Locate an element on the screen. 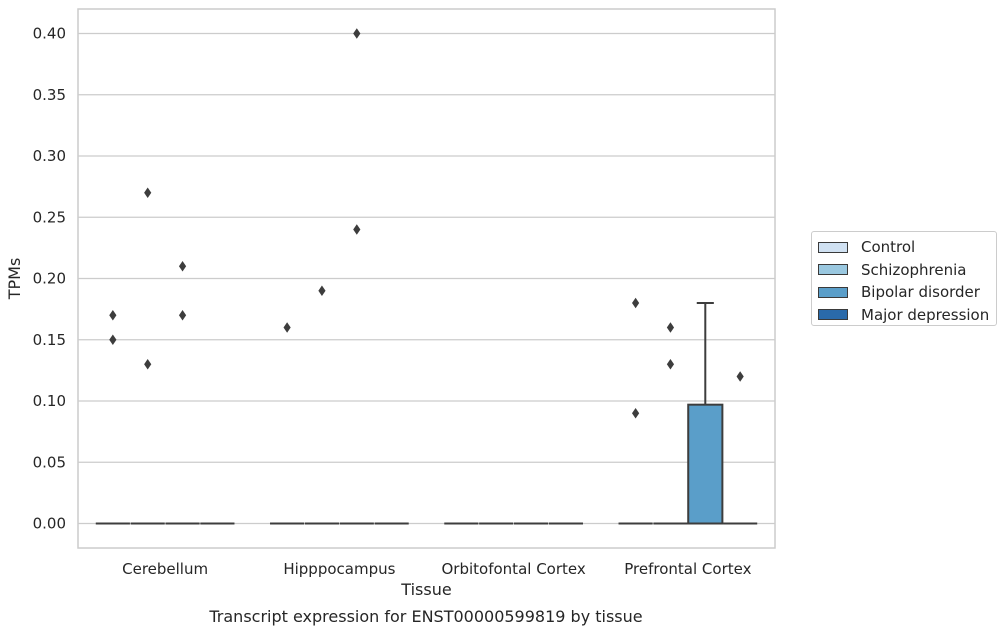  legend-label: Bipolar disorder is located at coordinates (920, 292).